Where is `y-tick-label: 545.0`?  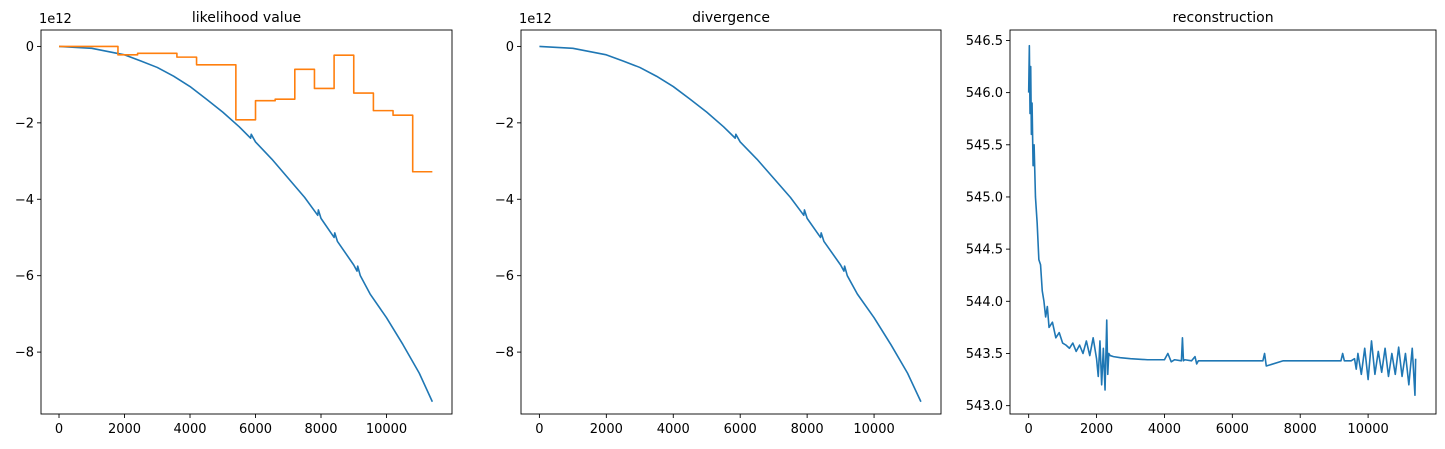 y-tick-label: 545.0 is located at coordinates (984, 197).